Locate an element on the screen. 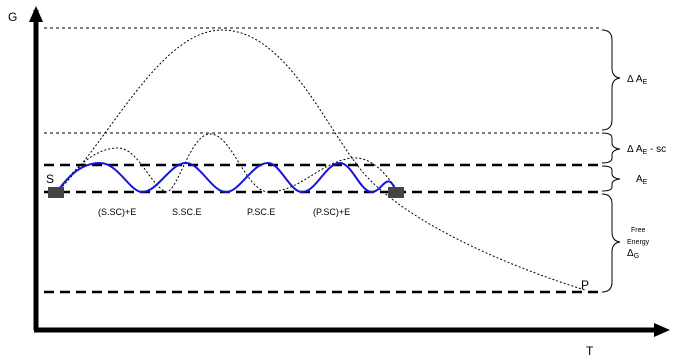 This screenshot has width=683, height=356. x-axis-arrow-icon is located at coordinates (662, 330).